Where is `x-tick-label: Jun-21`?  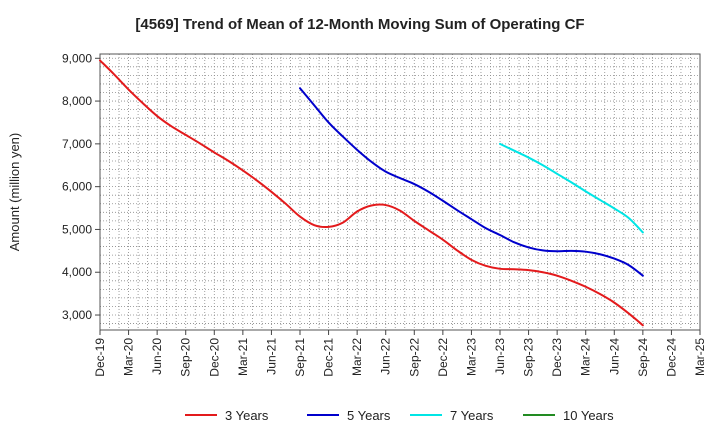 x-tick-label: Jun-21 is located at coordinates (271, 356).